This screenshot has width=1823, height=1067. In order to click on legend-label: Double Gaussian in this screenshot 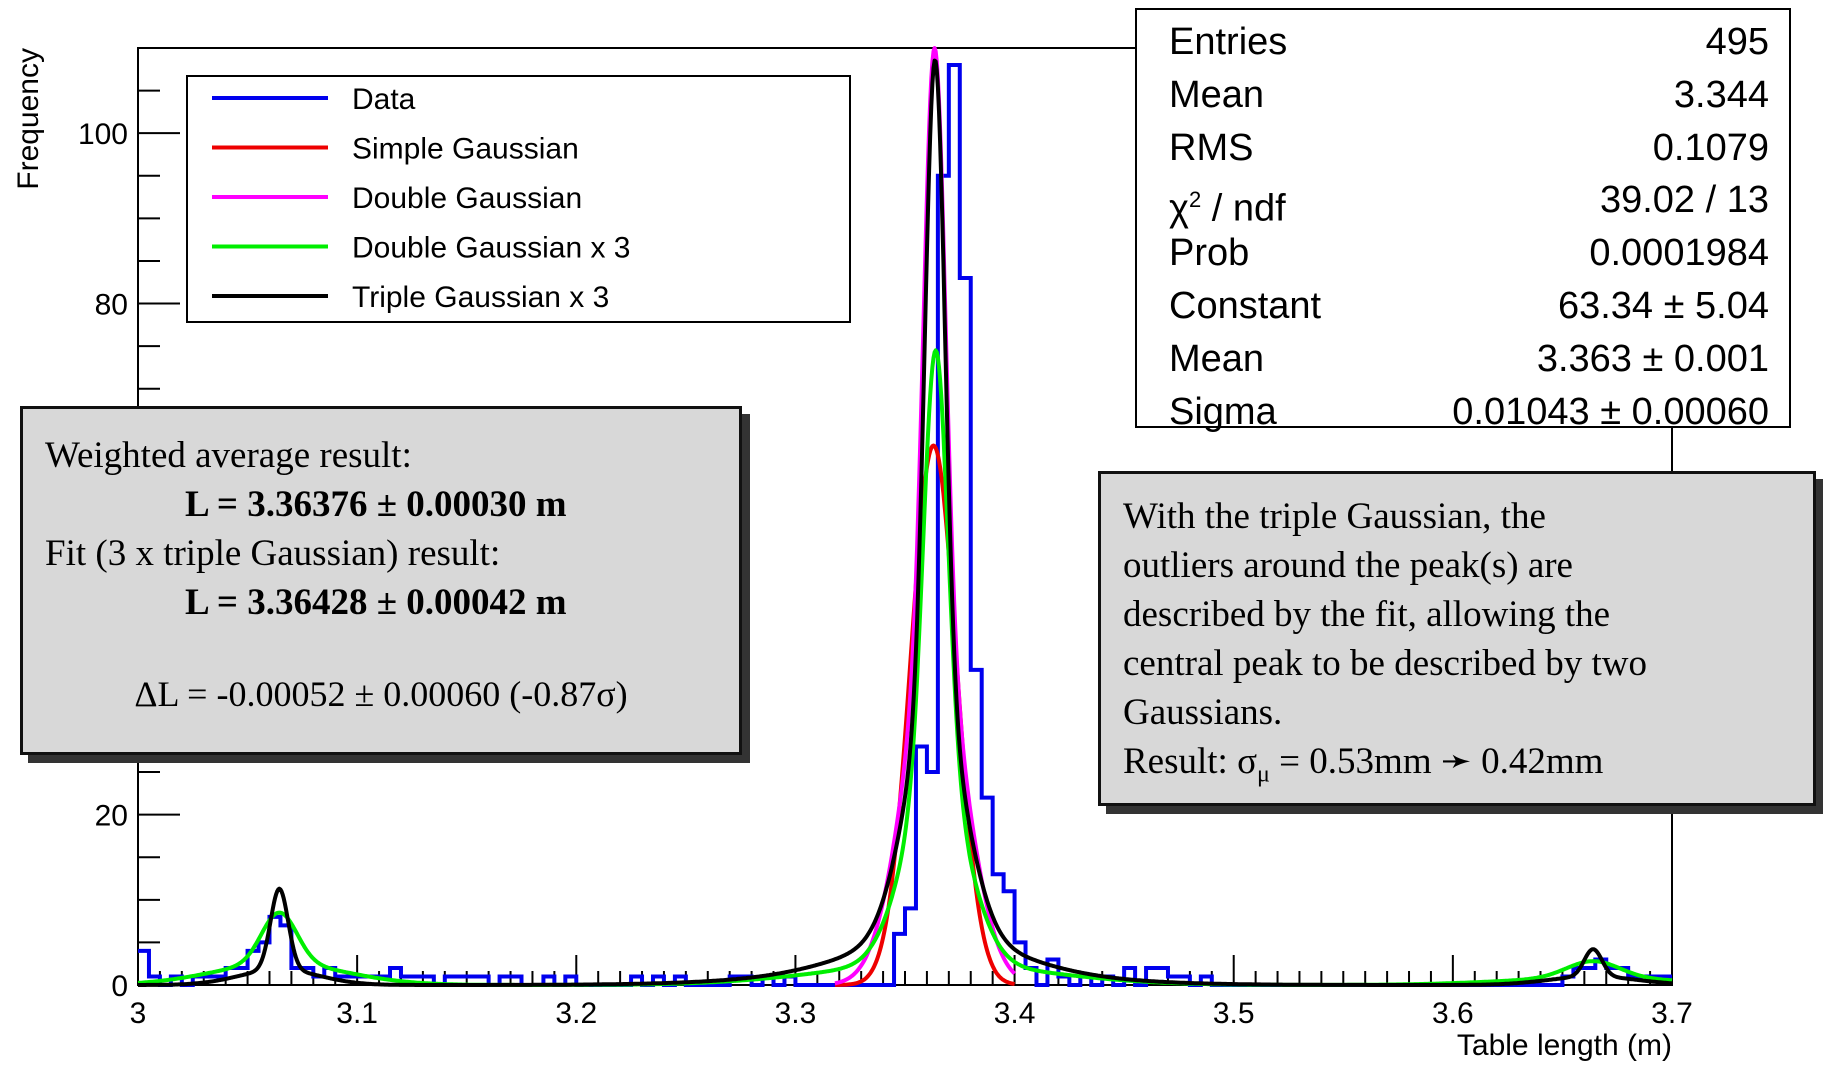, I will do `click(467, 198)`.